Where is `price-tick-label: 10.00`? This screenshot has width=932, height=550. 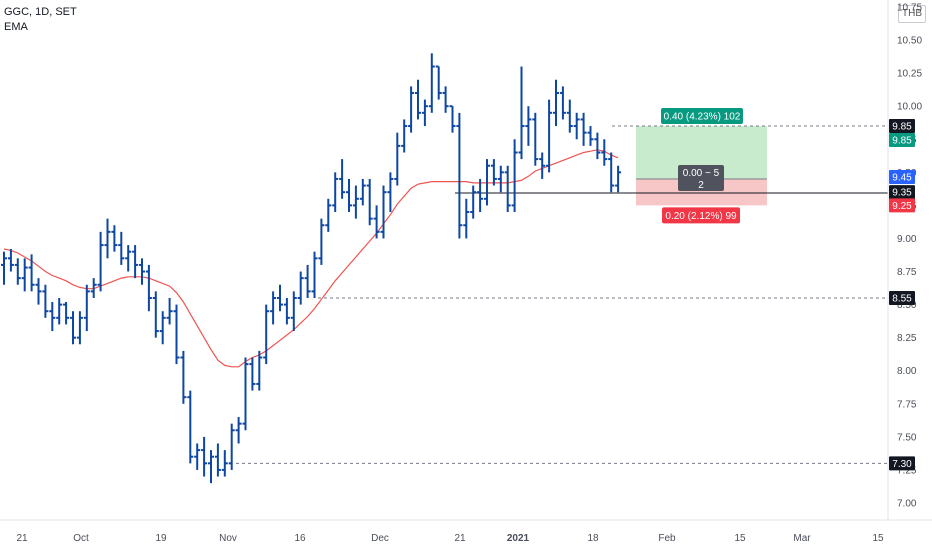
price-tick-label: 10.00 is located at coordinates (909, 107).